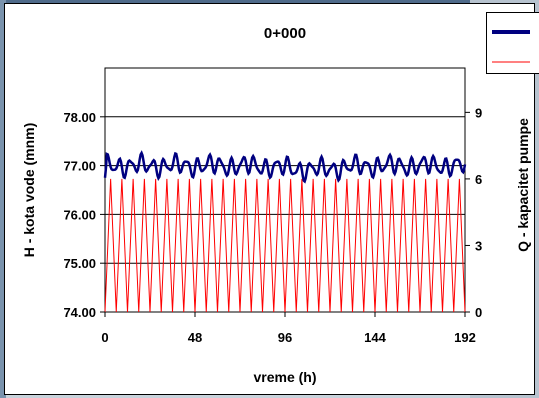  I want to click on x-tick-label: 0, so click(104, 337).